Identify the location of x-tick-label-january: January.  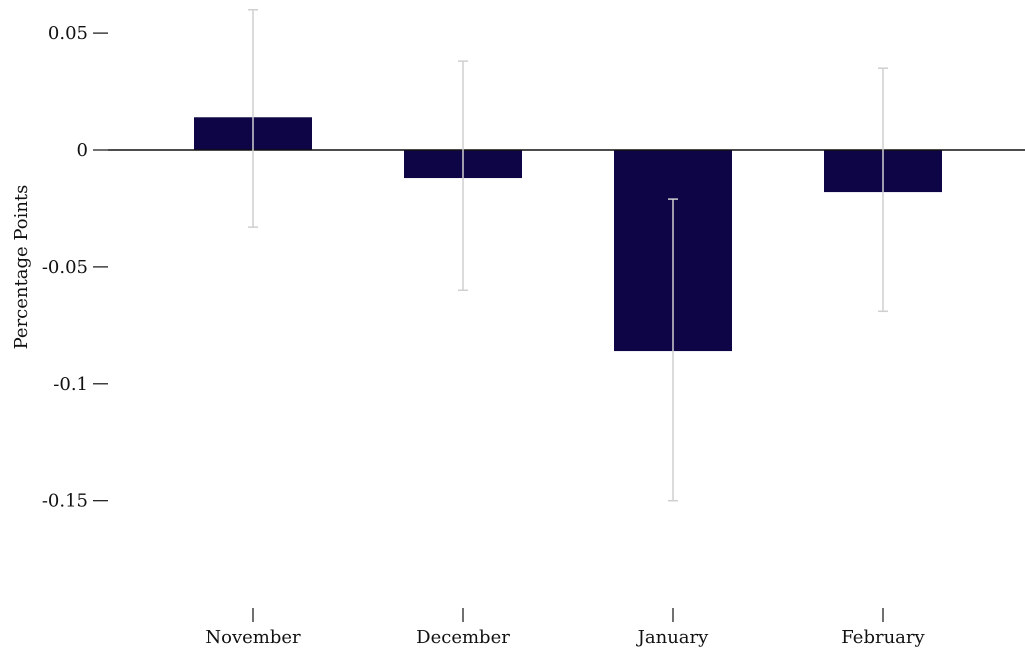
(672, 637).